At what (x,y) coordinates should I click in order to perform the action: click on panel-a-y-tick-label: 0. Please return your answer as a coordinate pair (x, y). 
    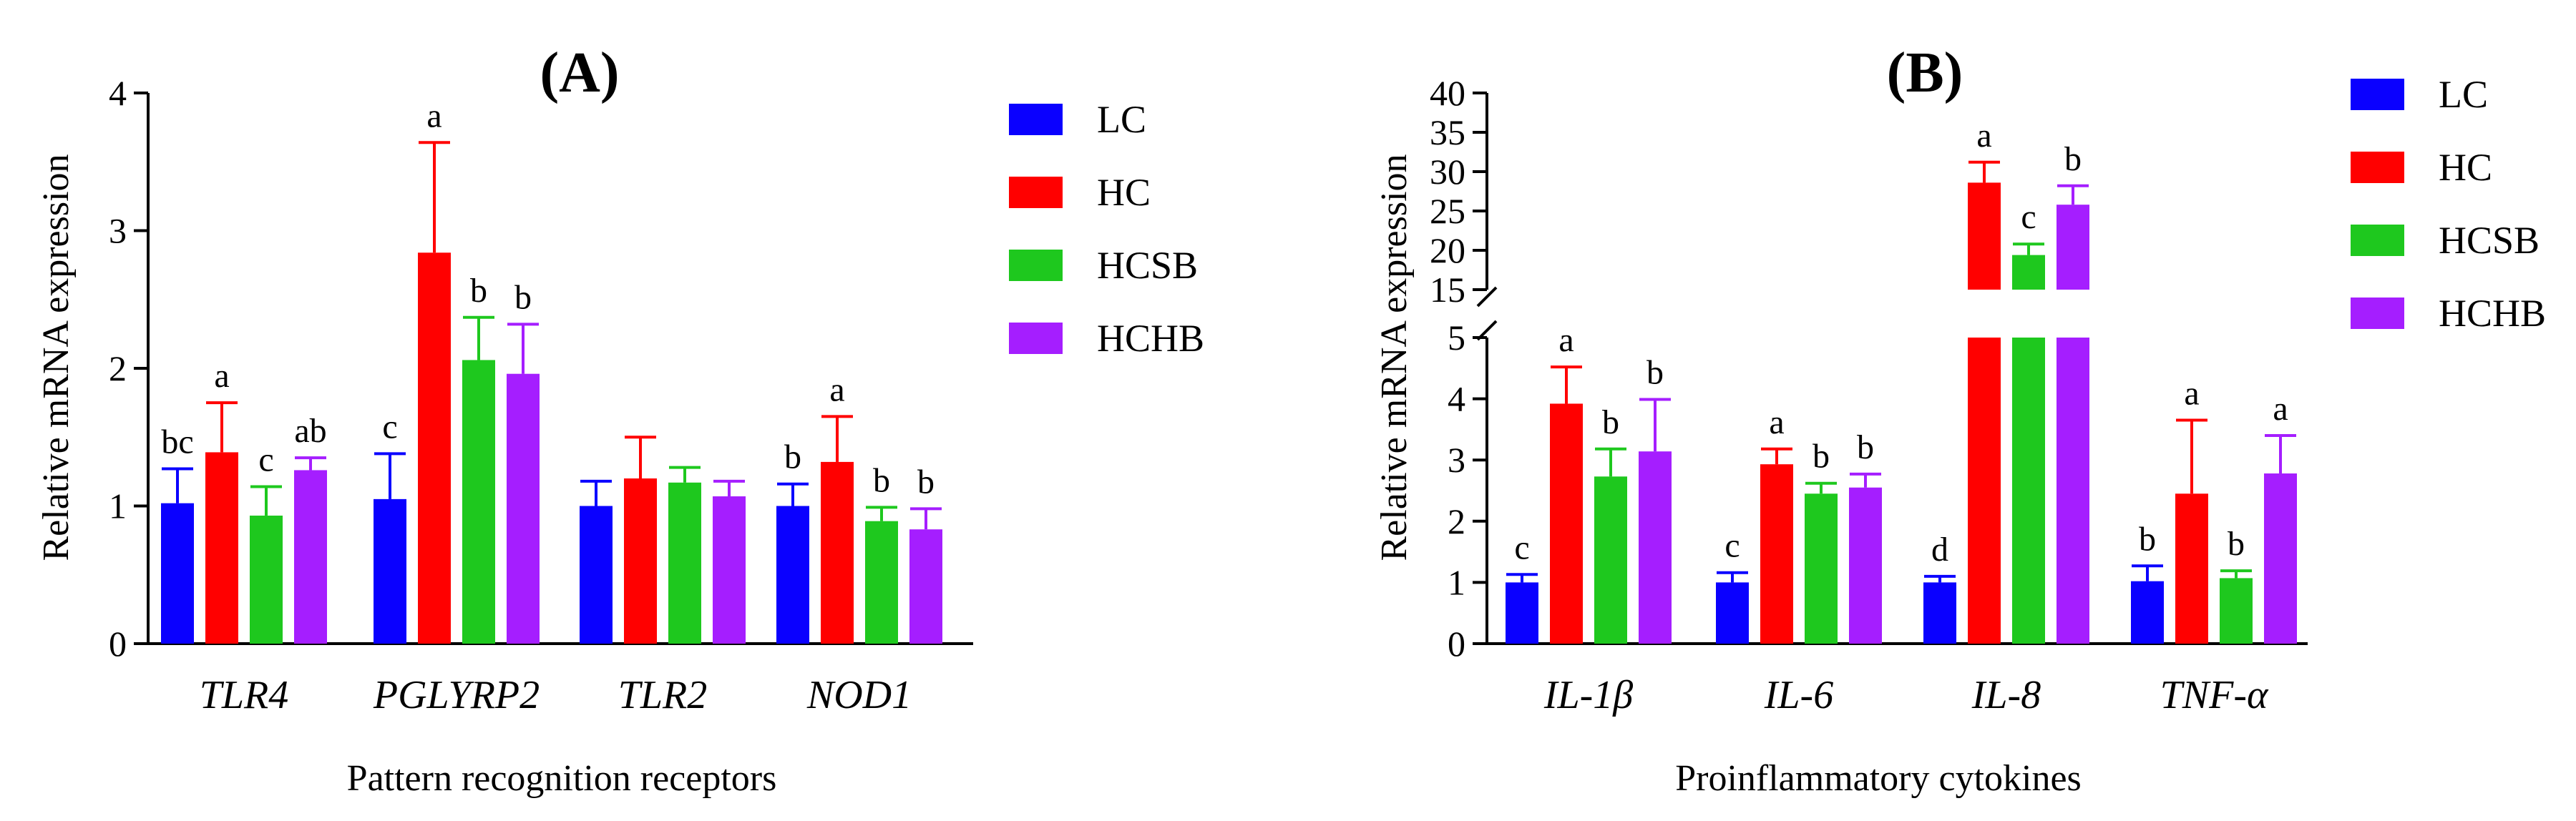
    Looking at the image, I should click on (118, 644).